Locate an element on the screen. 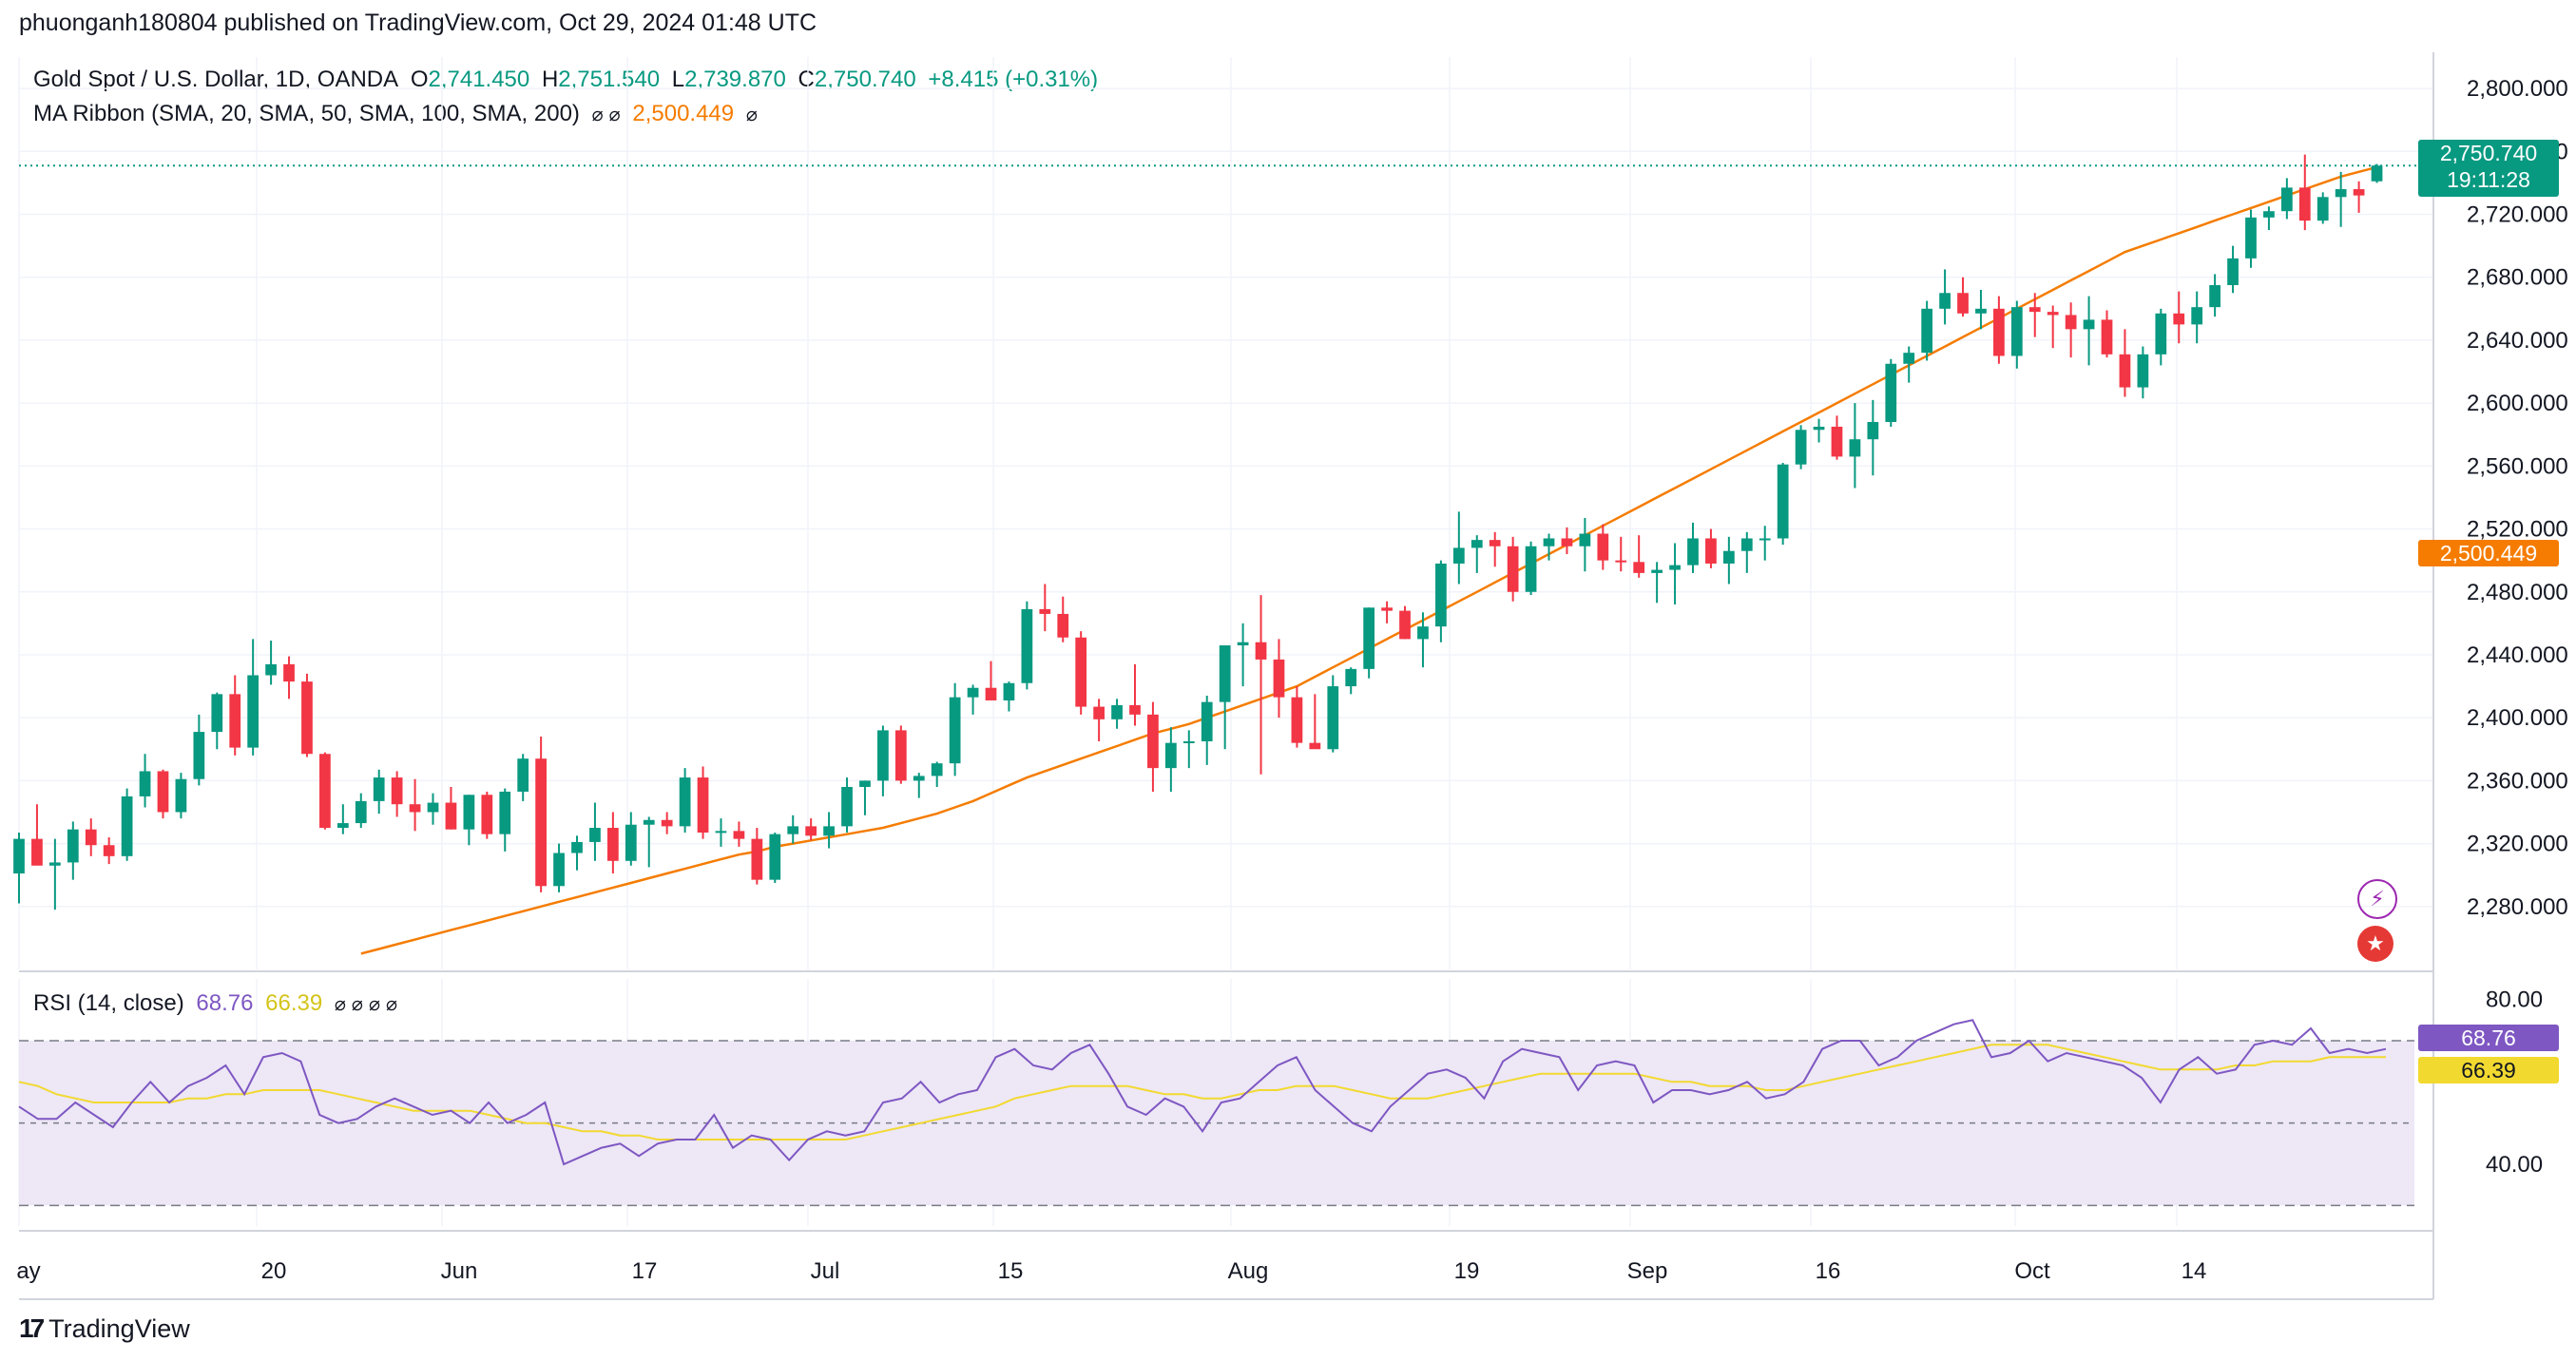  y-tick-label: 2,600.000 is located at coordinates (2517, 403).